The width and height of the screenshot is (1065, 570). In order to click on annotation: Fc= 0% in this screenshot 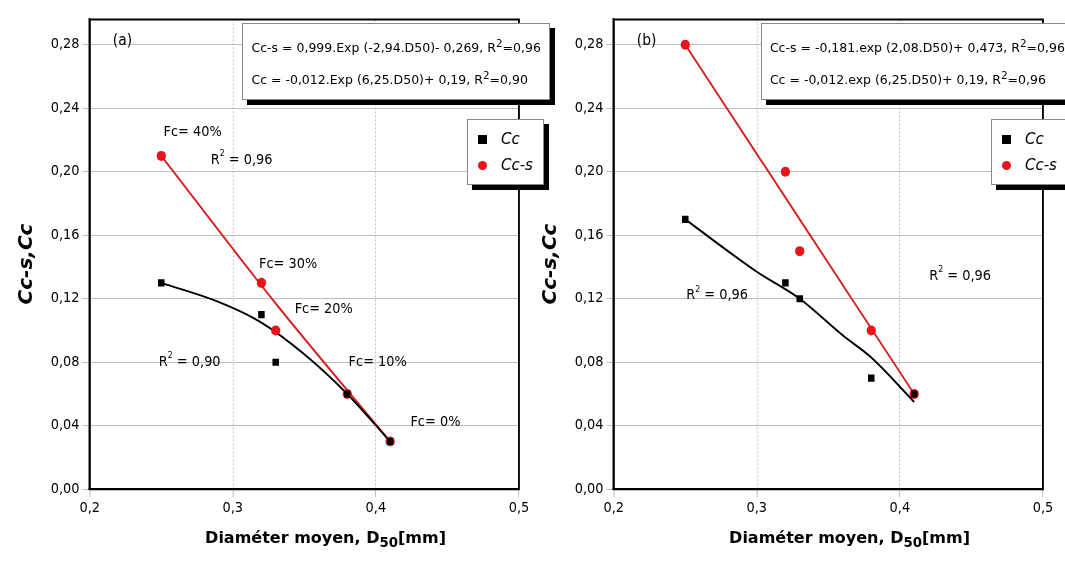, I will do `click(435, 421)`.